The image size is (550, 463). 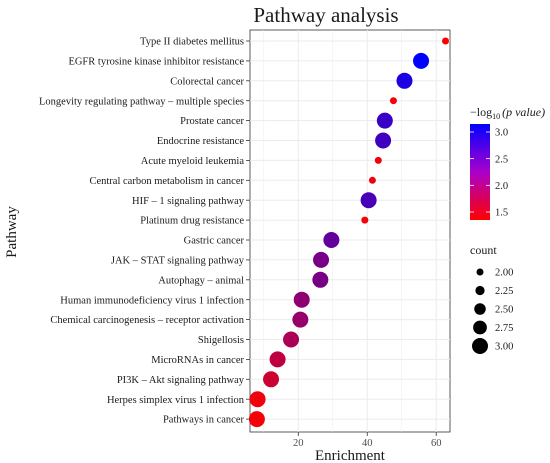 I want to click on y-tick-label: Pathways in cancer, so click(x=204, y=420).